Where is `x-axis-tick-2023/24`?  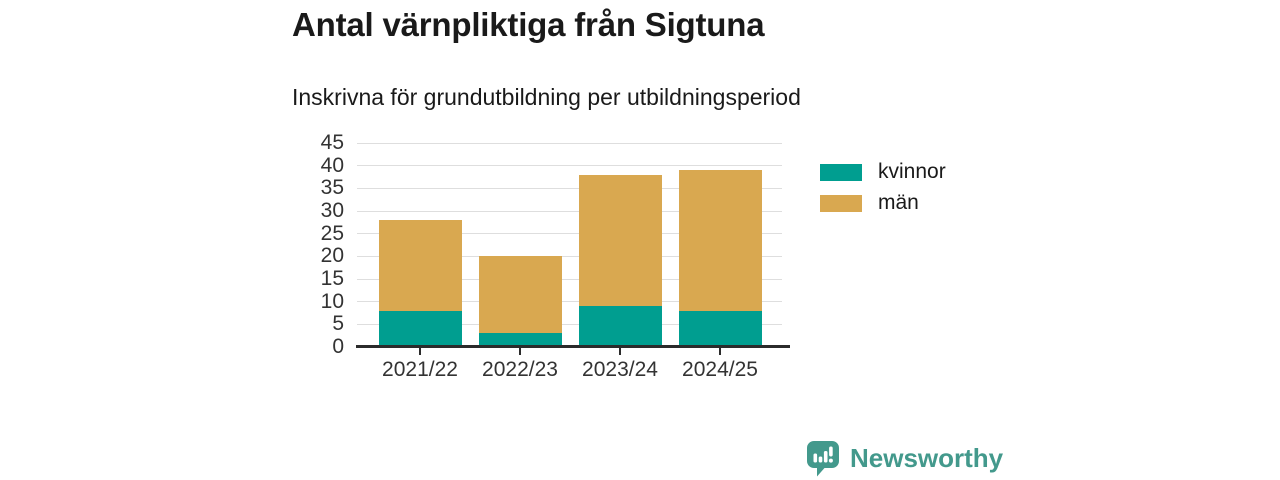 x-axis-tick-2023/24 is located at coordinates (620, 351).